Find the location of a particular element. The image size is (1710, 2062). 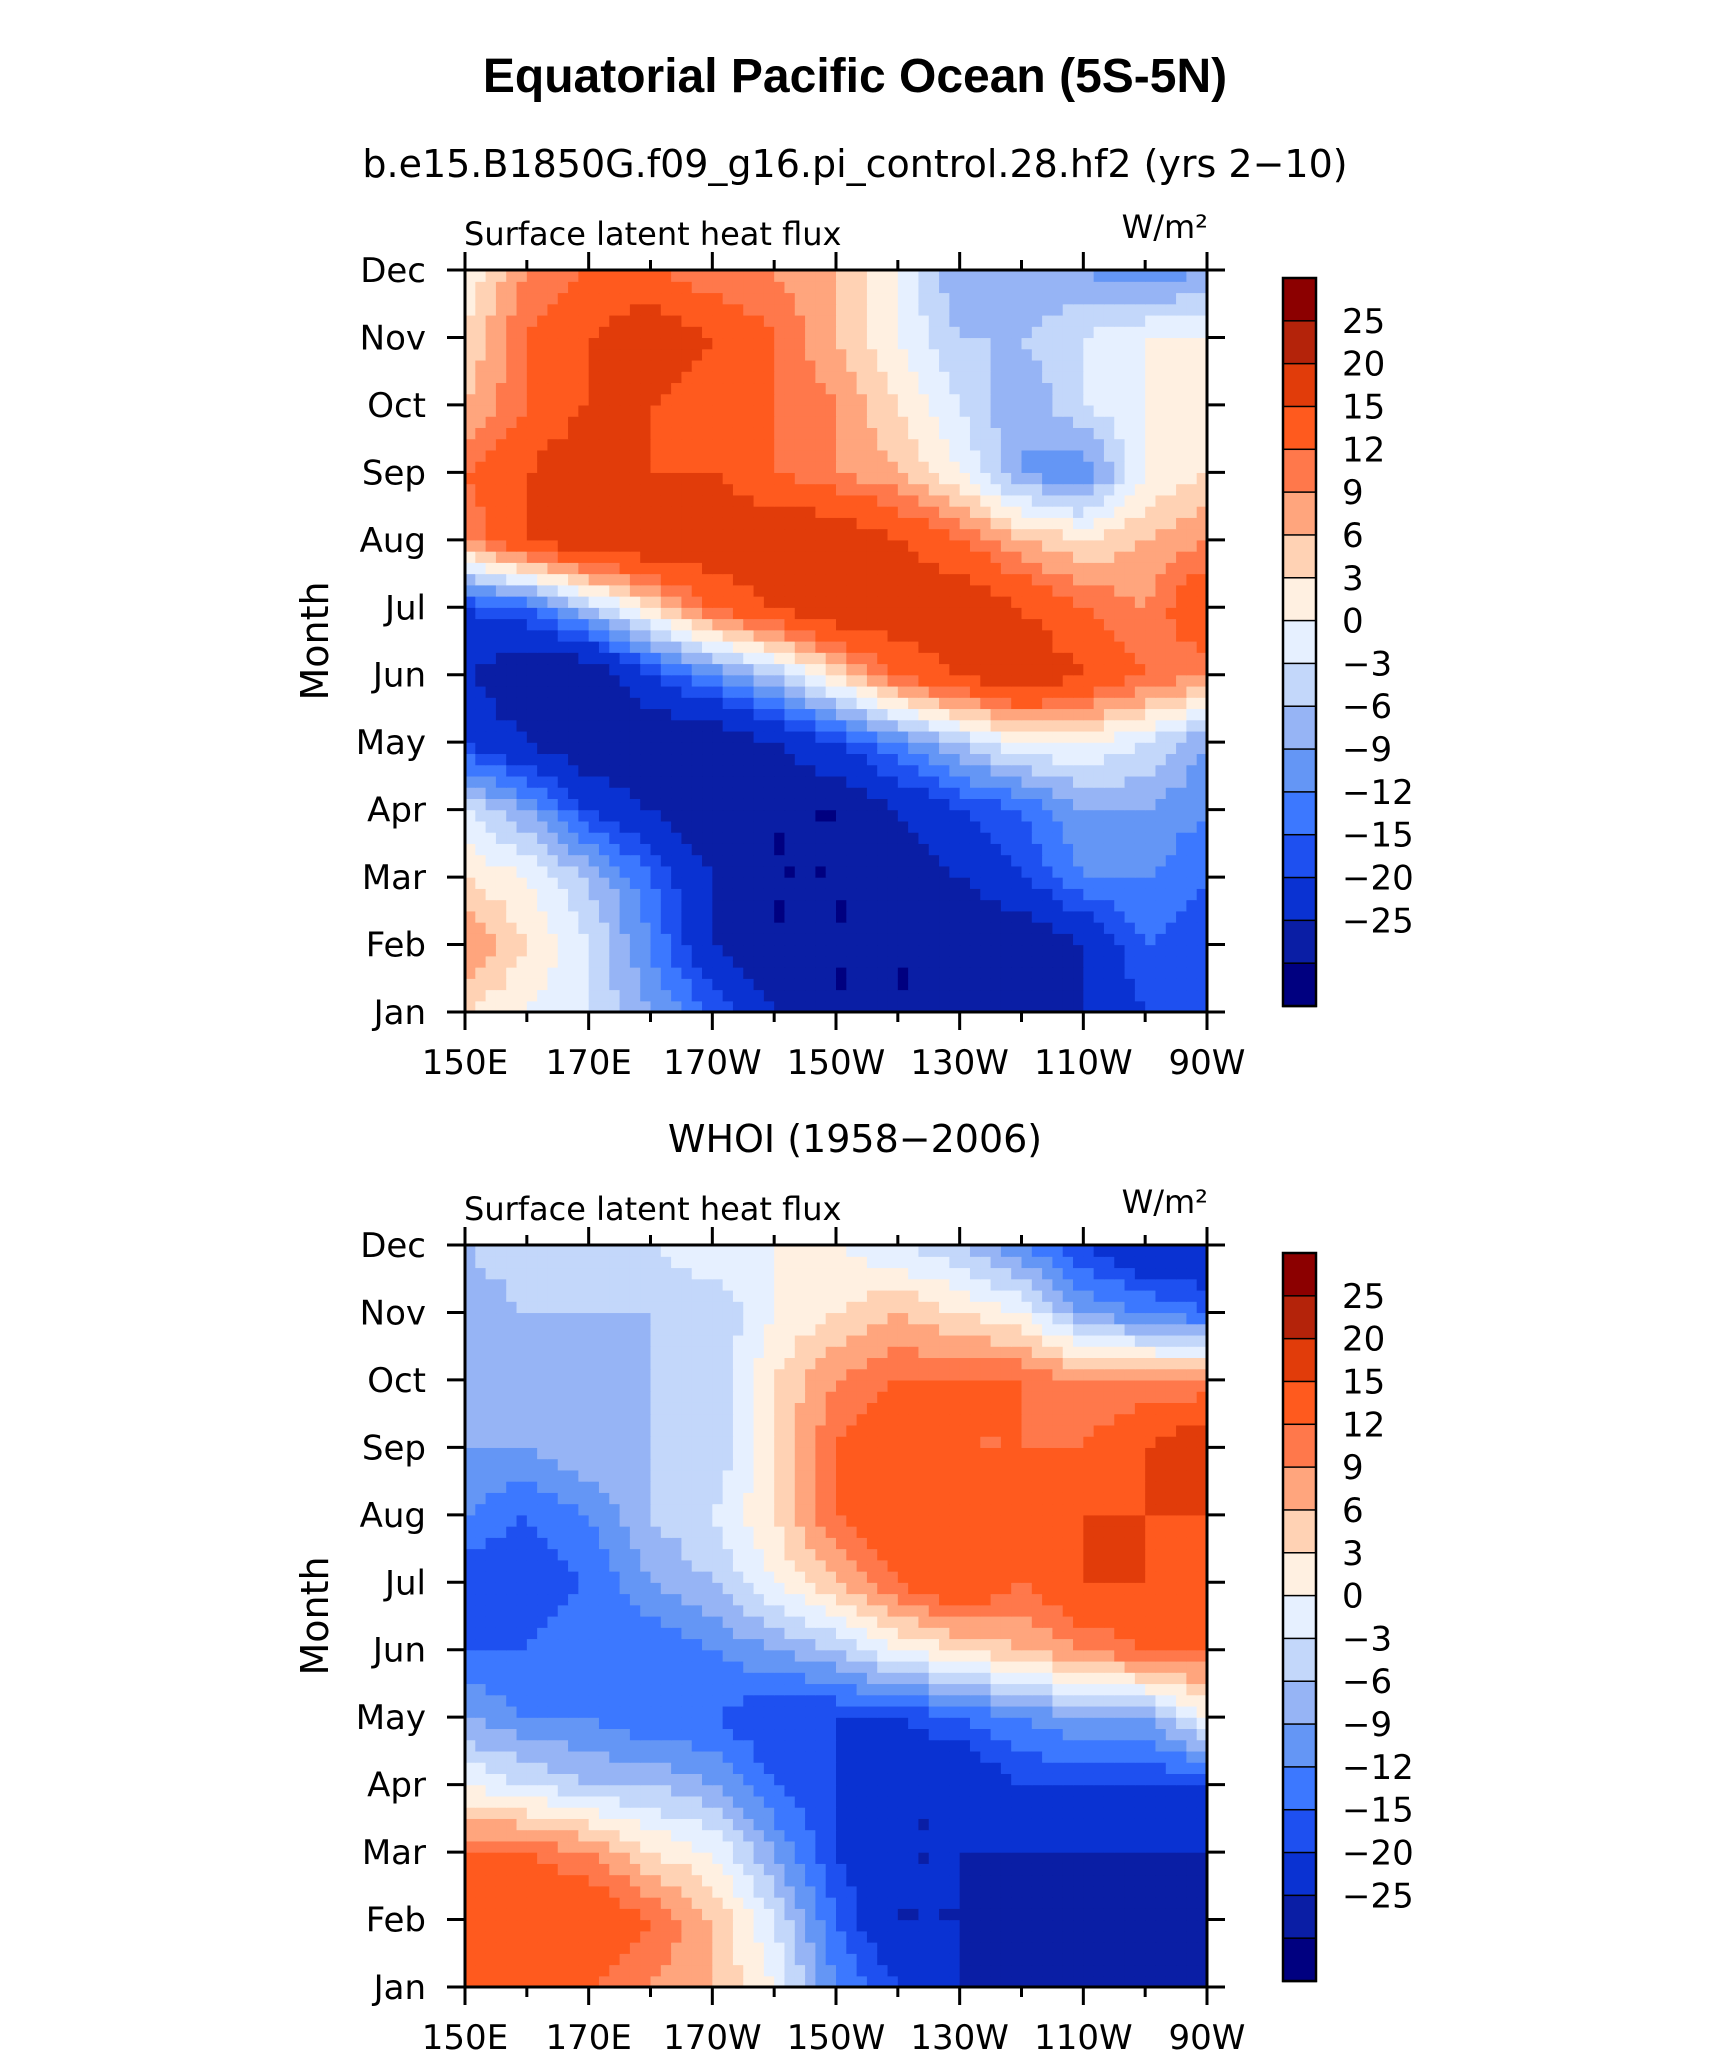

colorbar-swatch is located at coordinates (1299, 342).